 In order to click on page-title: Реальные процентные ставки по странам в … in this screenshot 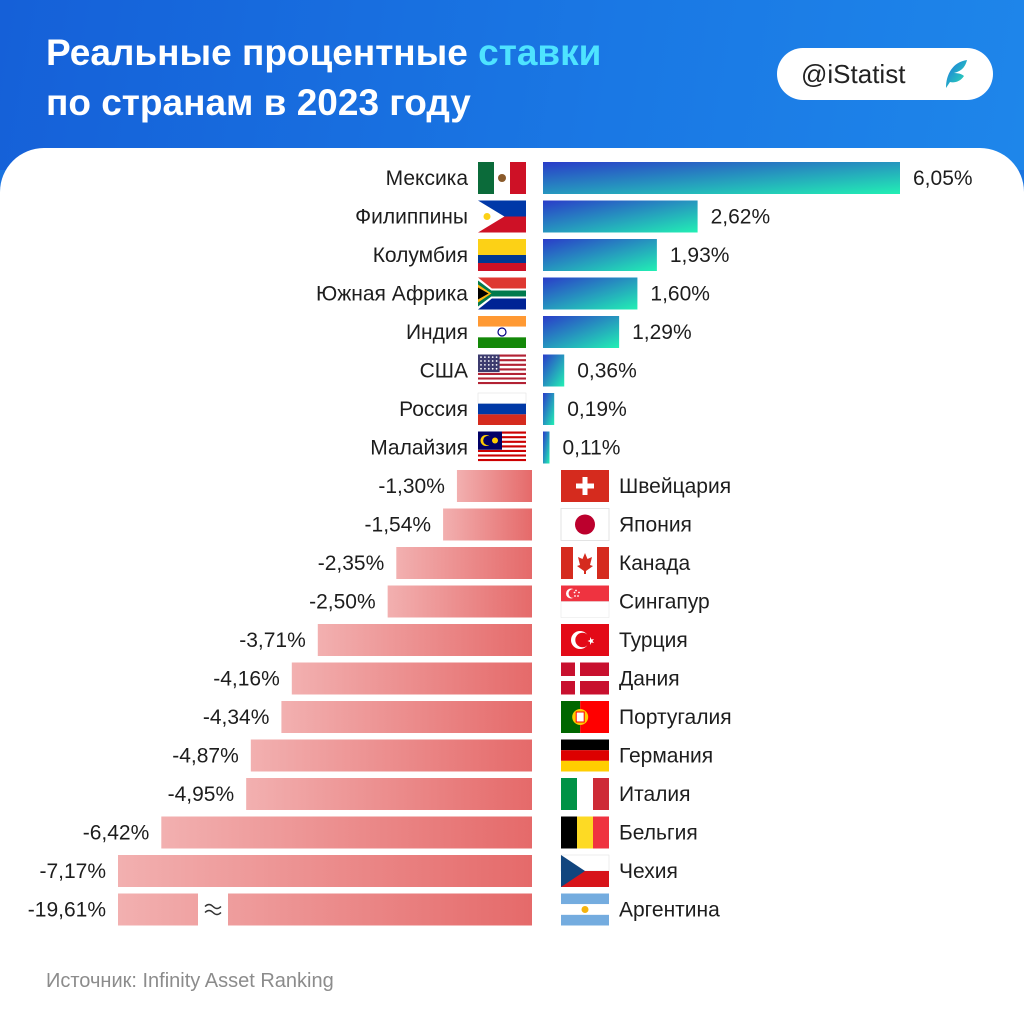, I will do `click(323, 78)`.